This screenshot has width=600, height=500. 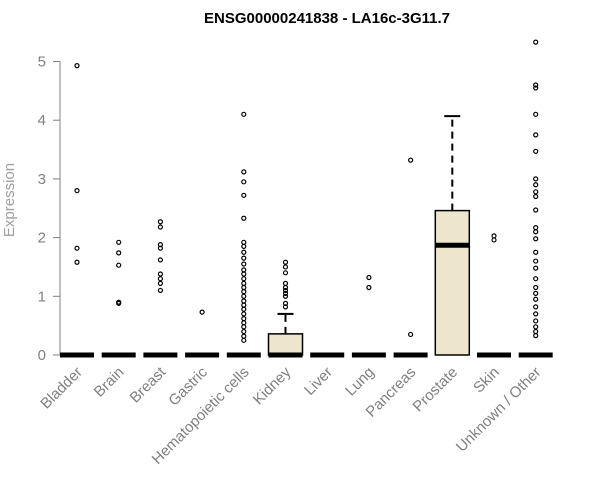 I want to click on y-tick-label: 3, so click(x=42, y=179).